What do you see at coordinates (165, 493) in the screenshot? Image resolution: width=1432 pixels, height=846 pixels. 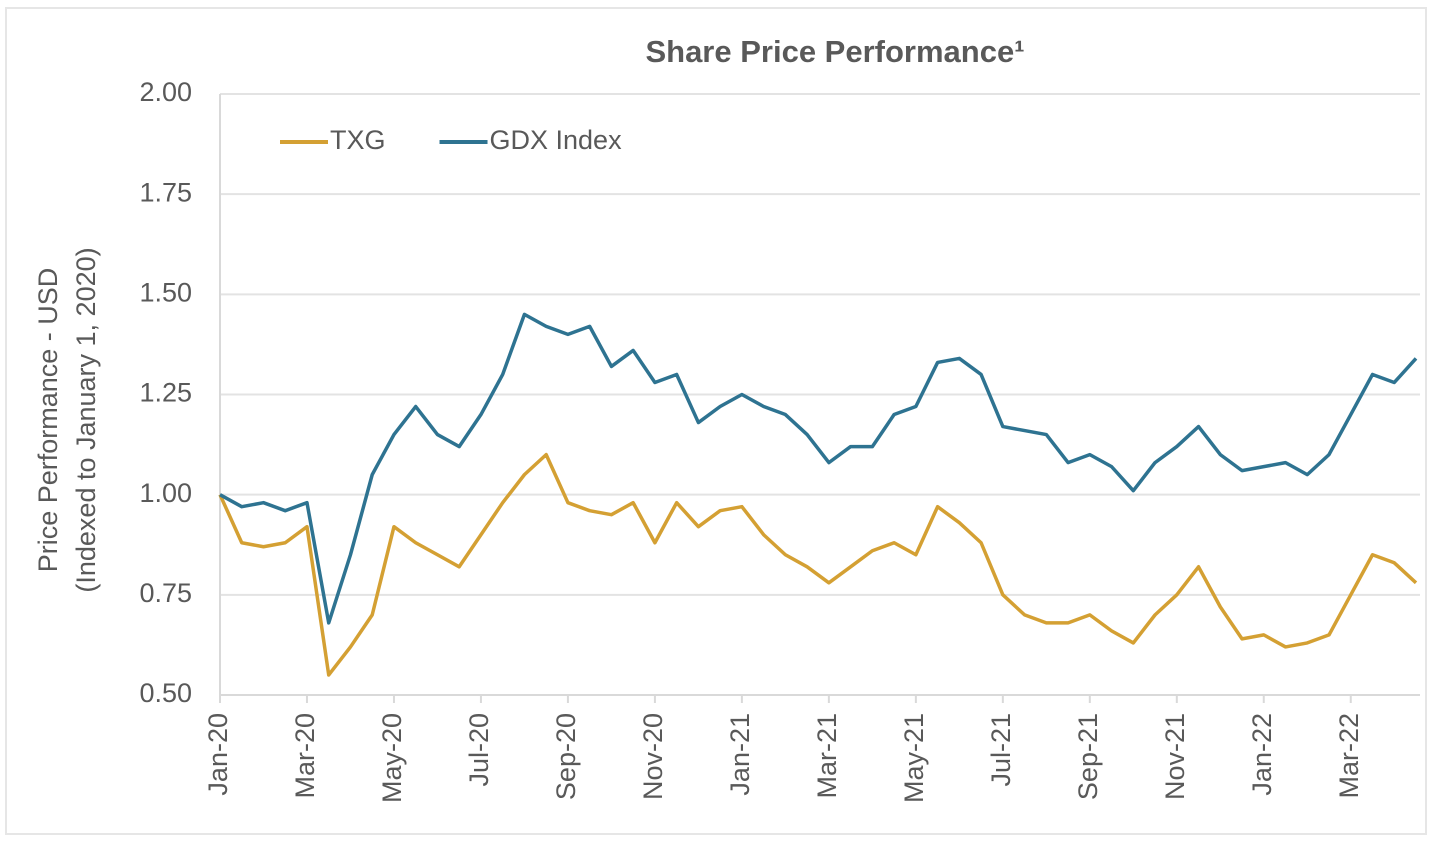 I see `y-tick-label: 1.00` at bounding box center [165, 493].